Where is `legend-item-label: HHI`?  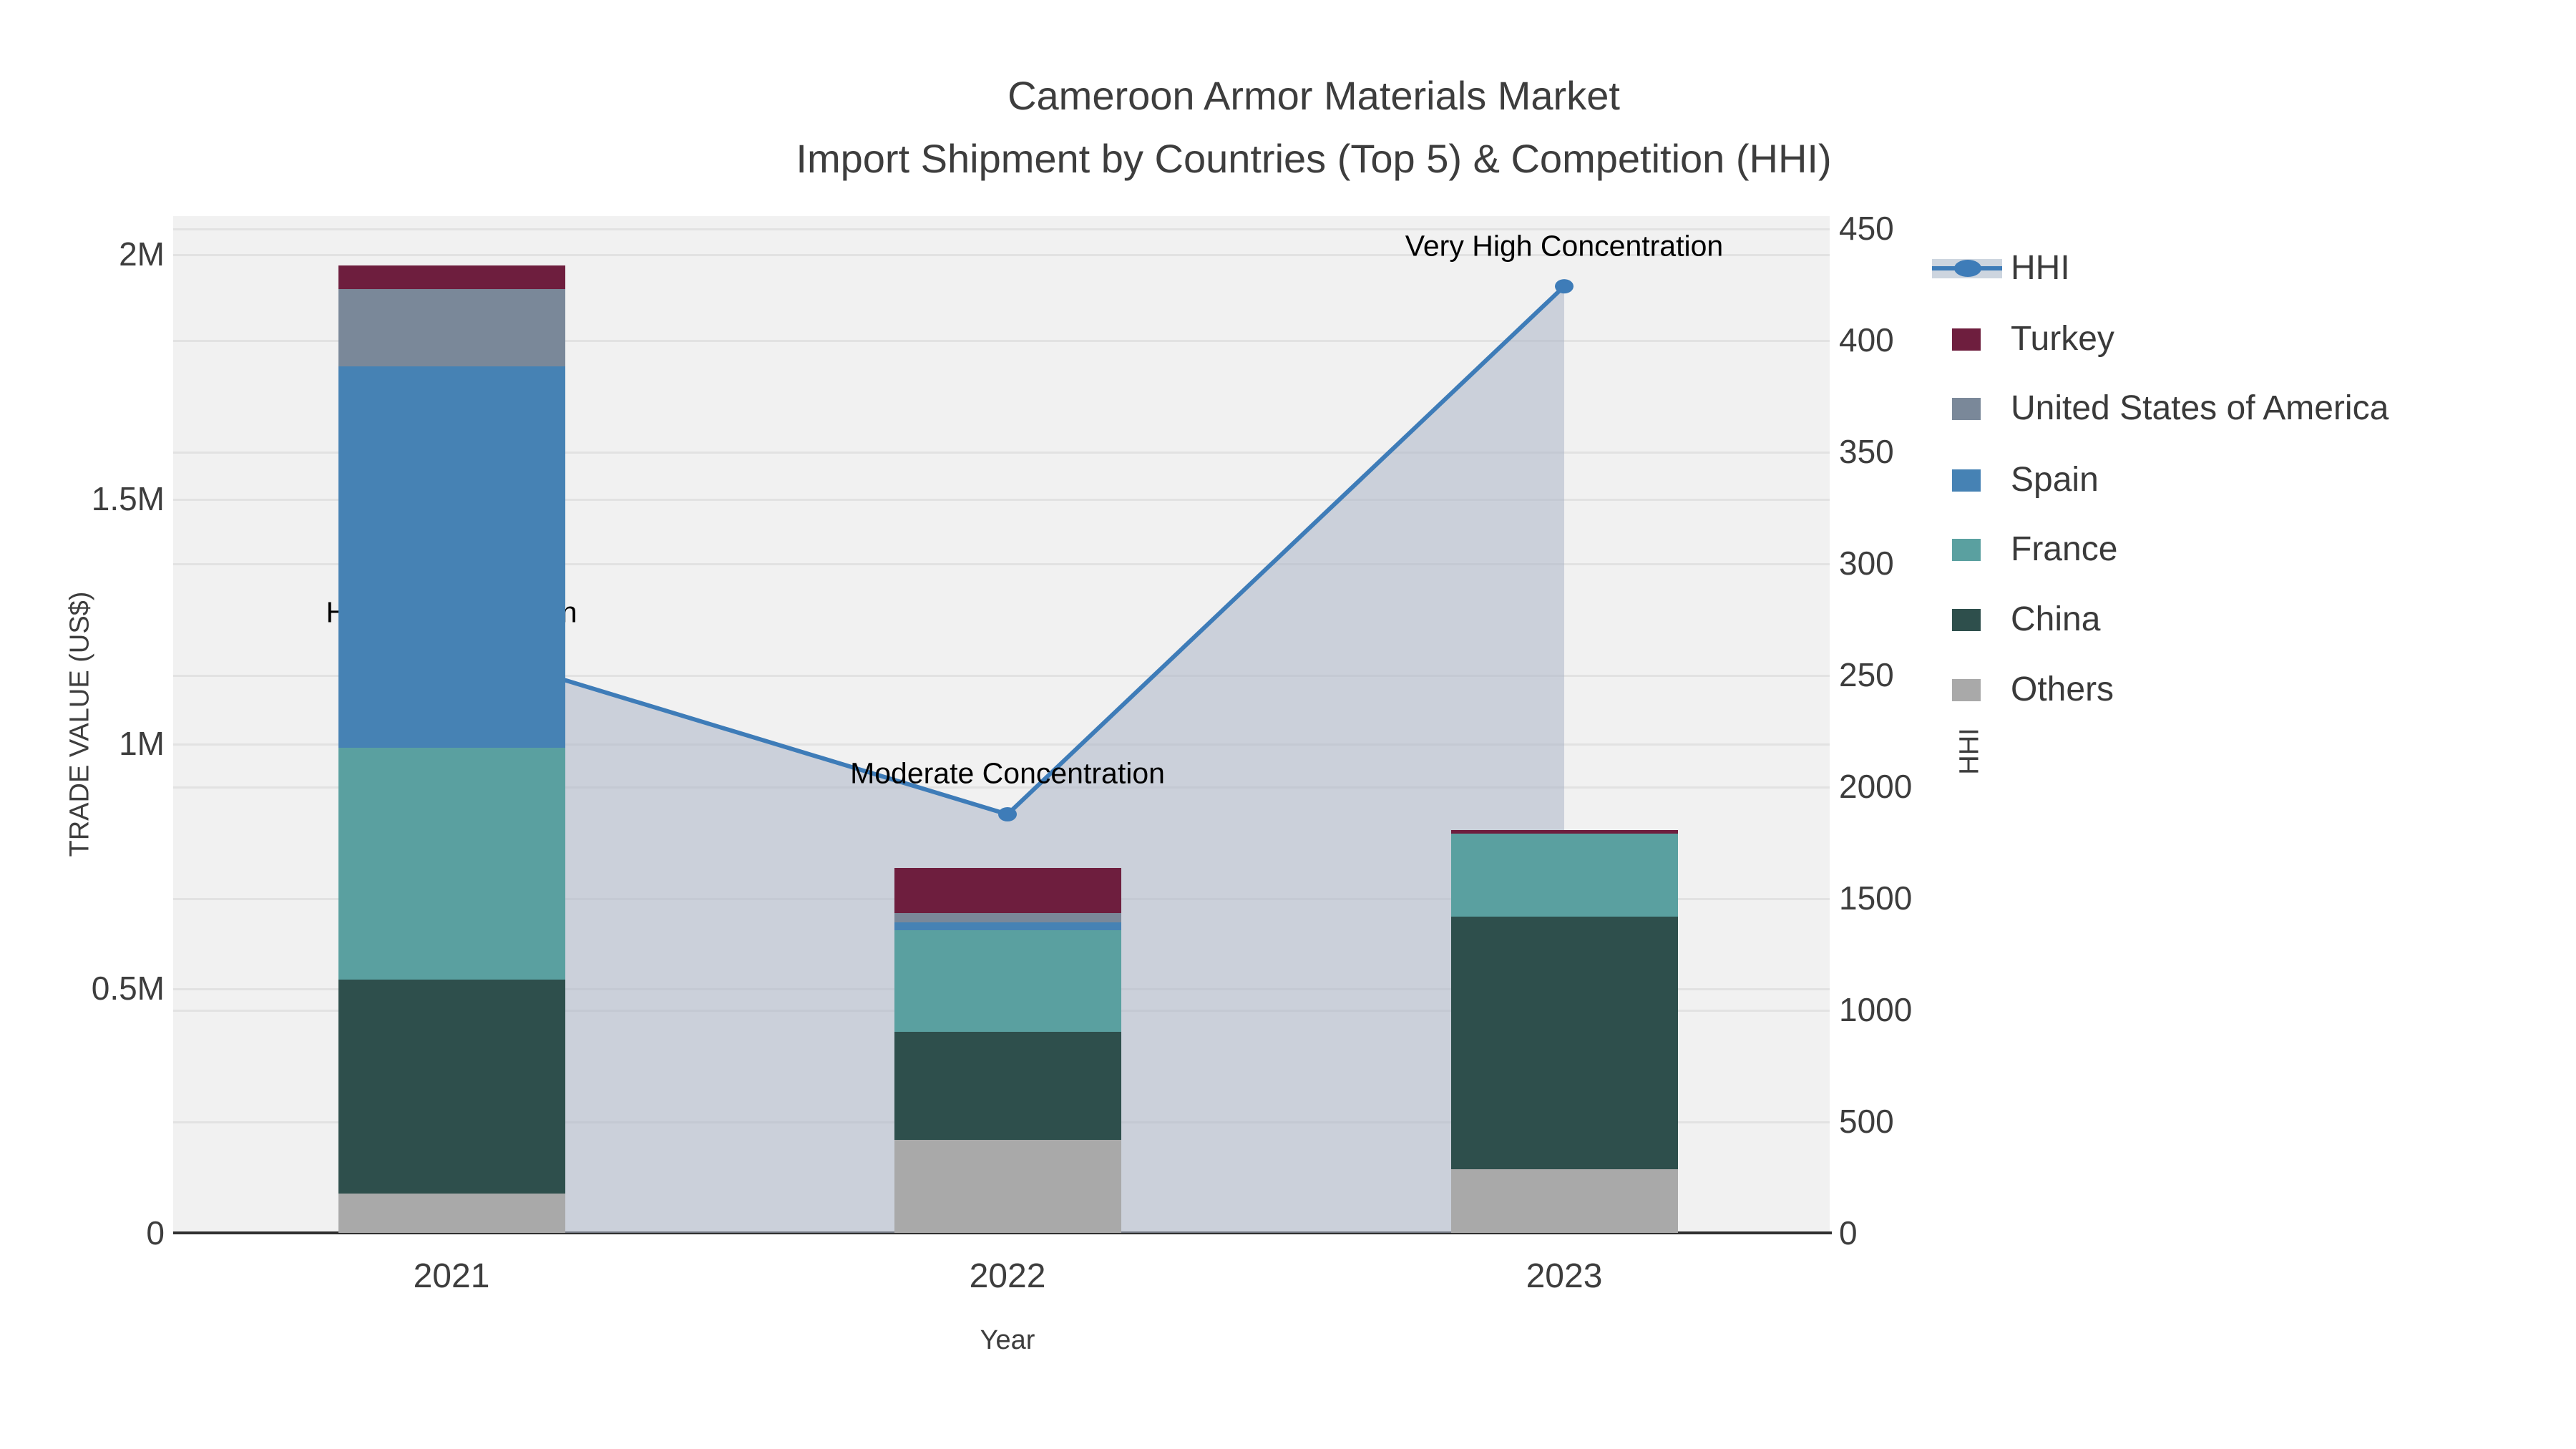 legend-item-label: HHI is located at coordinates (2040, 268).